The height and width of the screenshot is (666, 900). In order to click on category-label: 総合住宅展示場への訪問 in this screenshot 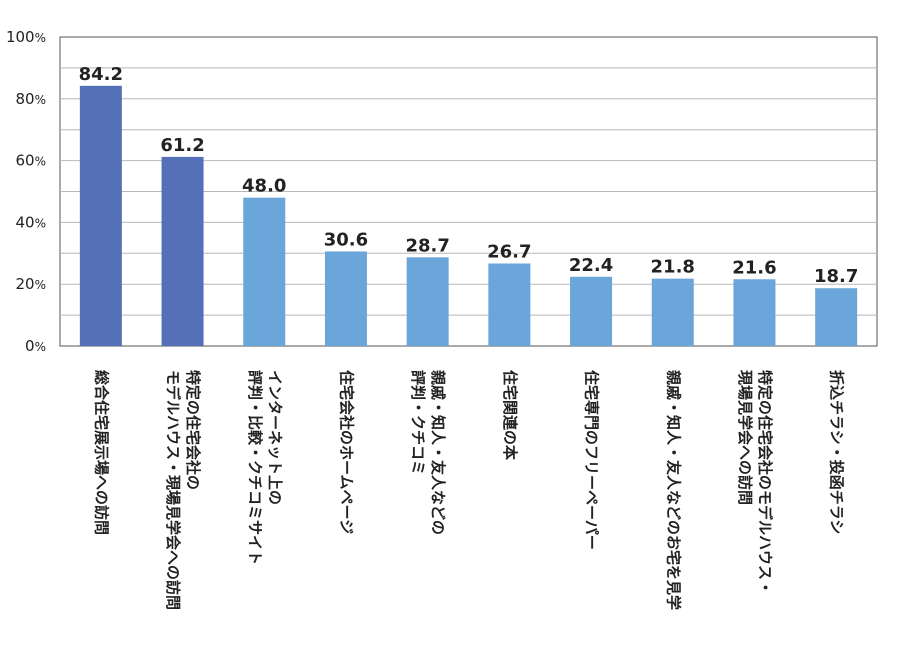, I will do `click(101, 452)`.